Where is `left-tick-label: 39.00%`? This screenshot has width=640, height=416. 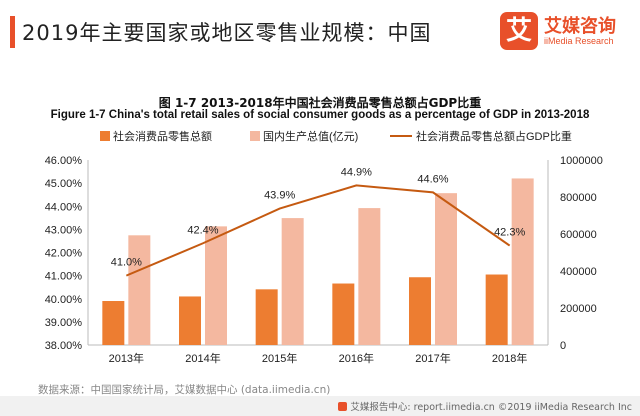
left-tick-label: 39.00% is located at coordinates (64, 323).